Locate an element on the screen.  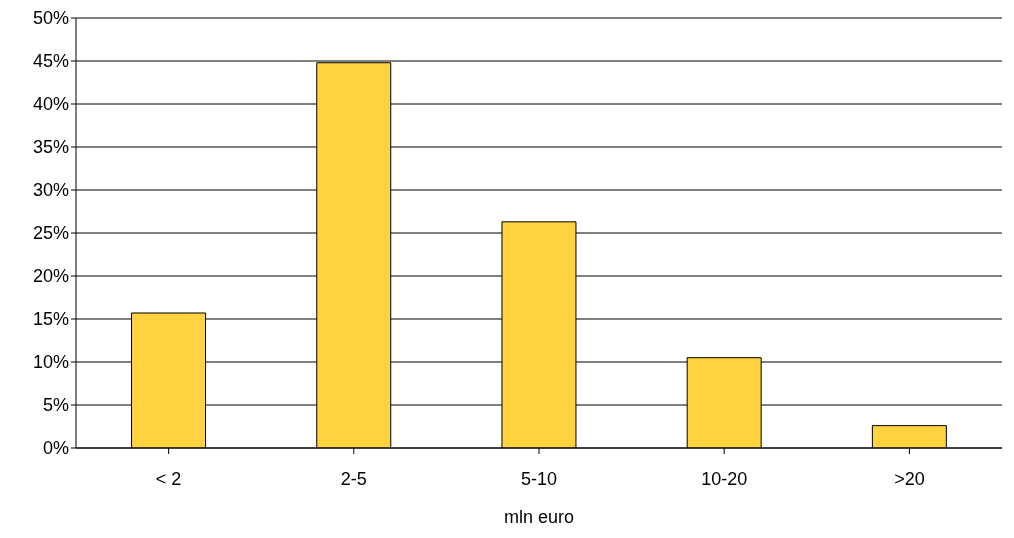
y-tick-label: 15% is located at coordinates (50, 319).